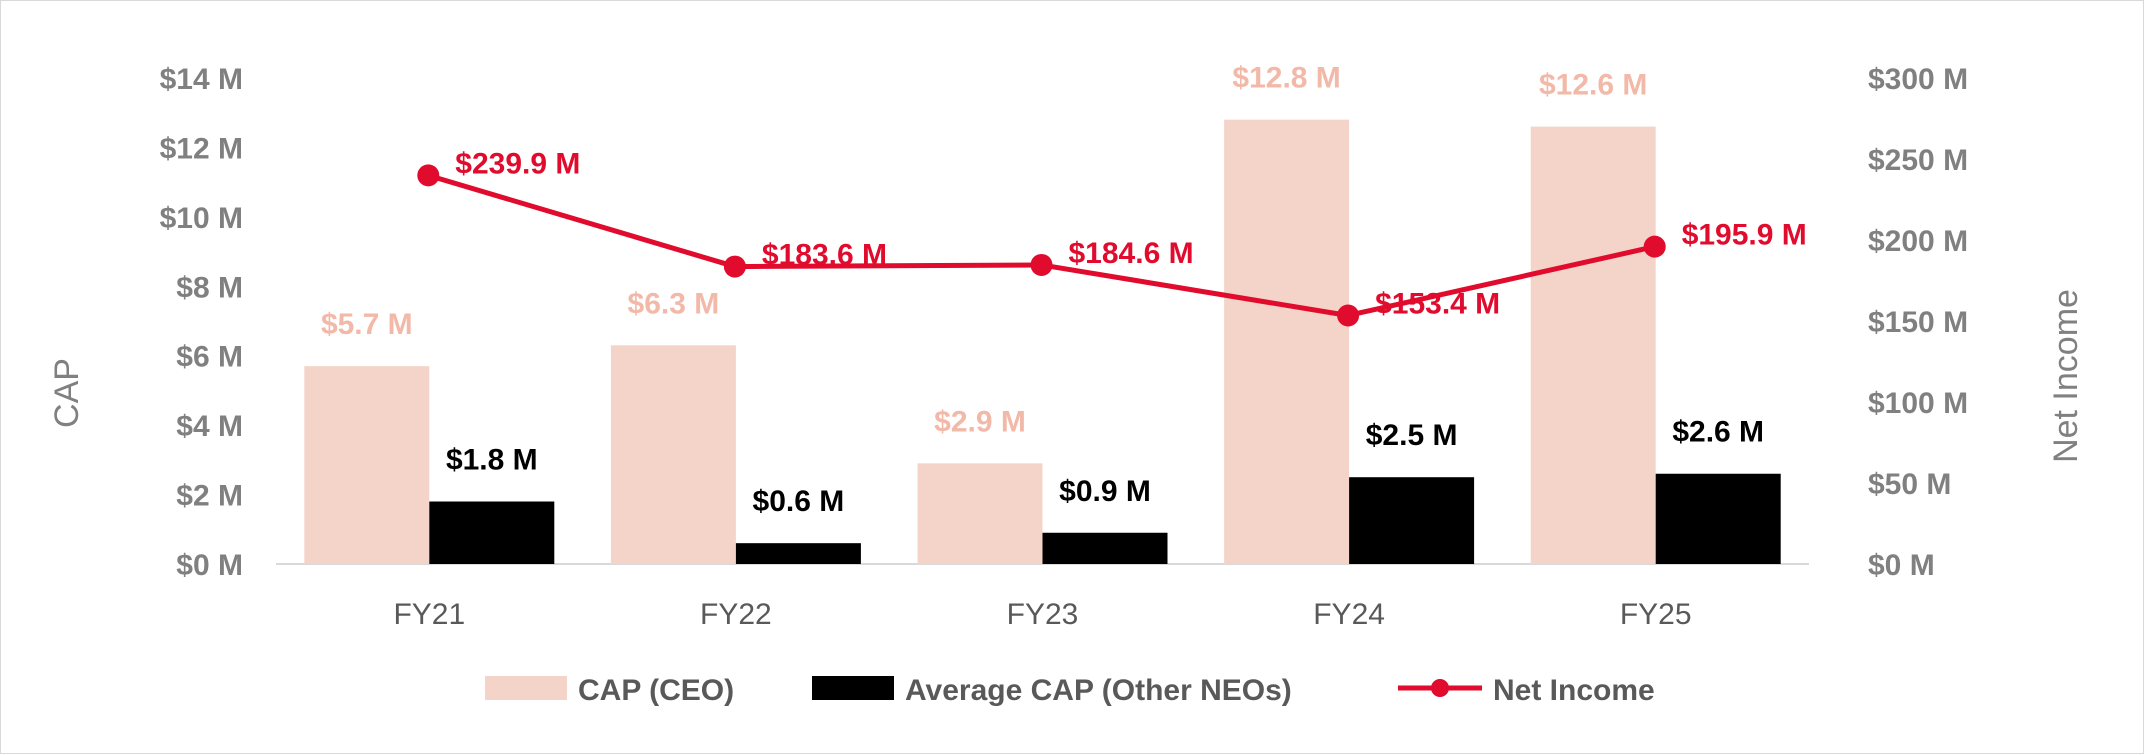 The width and height of the screenshot is (2144, 755). Describe the element at coordinates (1744, 235) in the screenshot. I see `data-label-net-income-fy25: $195.9 M` at that location.